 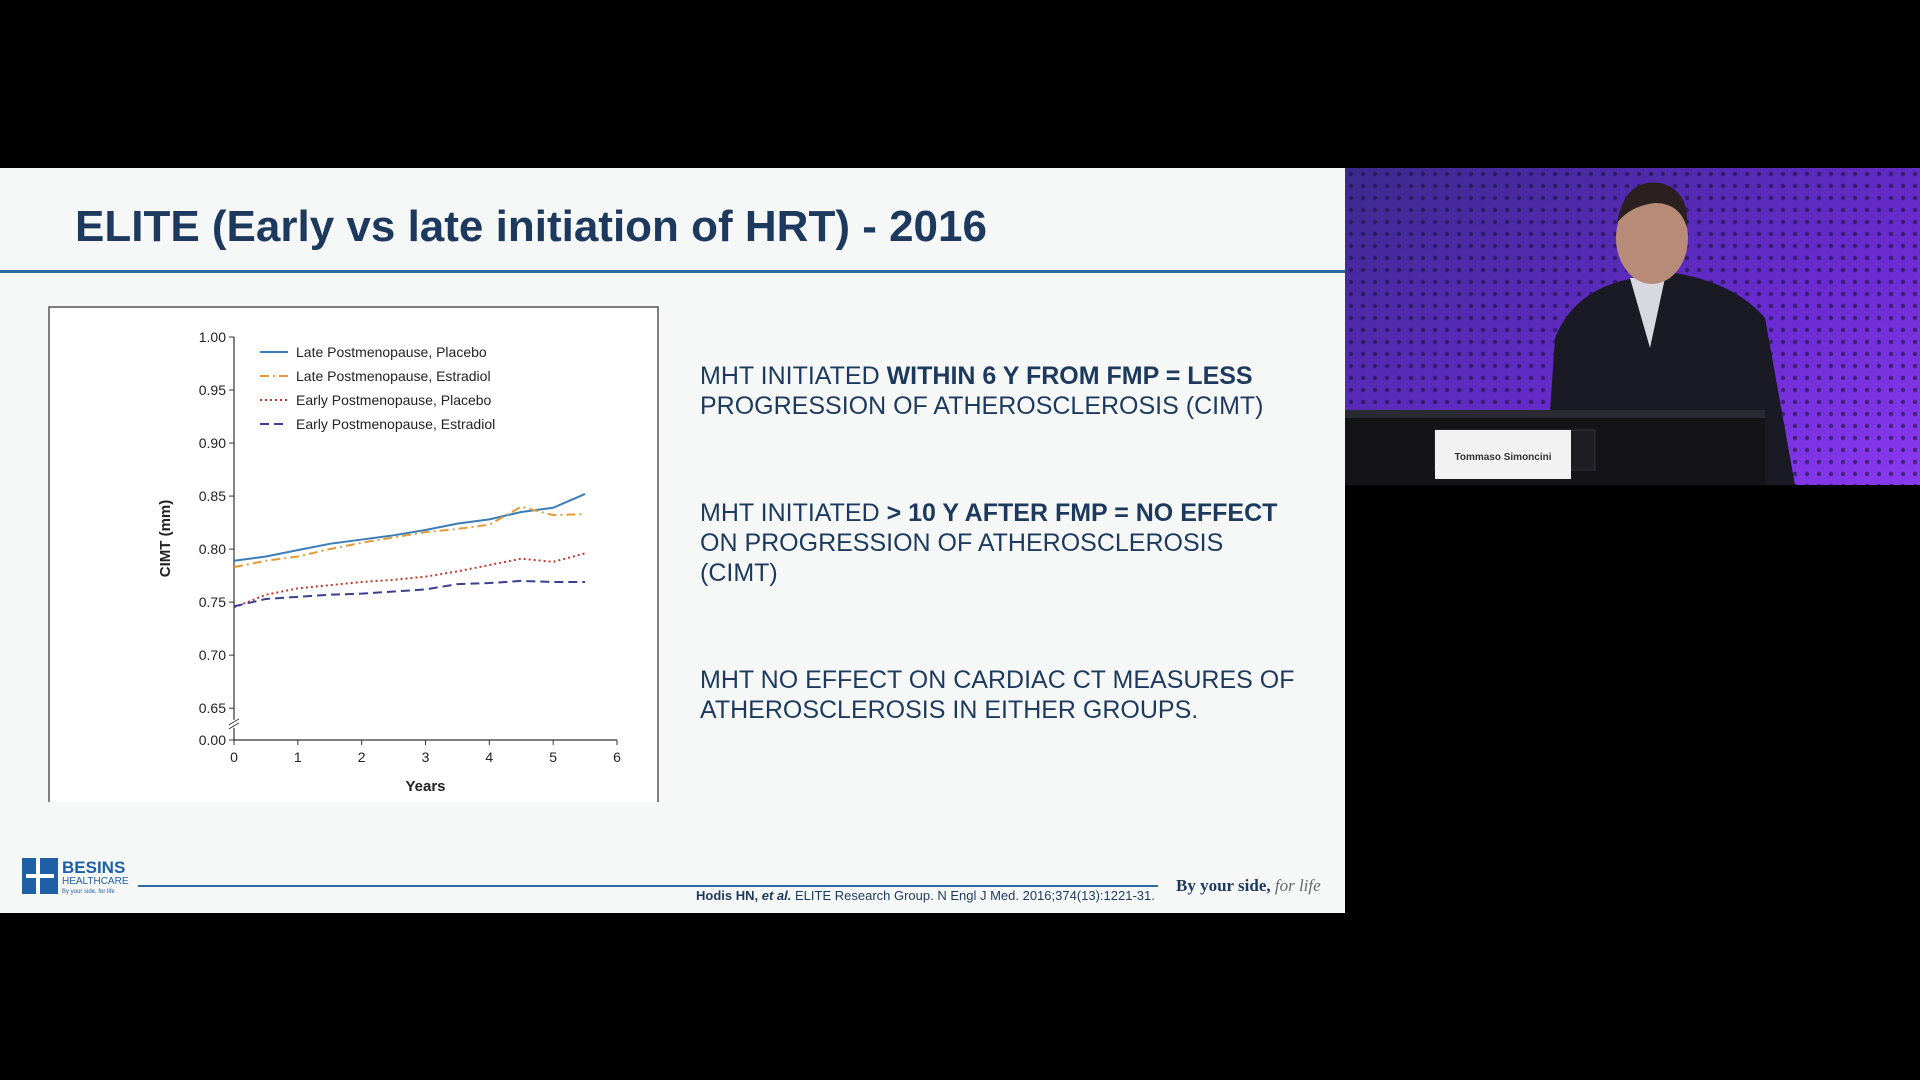 What do you see at coordinates (394, 400) in the screenshot?
I see `legend-label: Early Postmenopause, Placebo` at bounding box center [394, 400].